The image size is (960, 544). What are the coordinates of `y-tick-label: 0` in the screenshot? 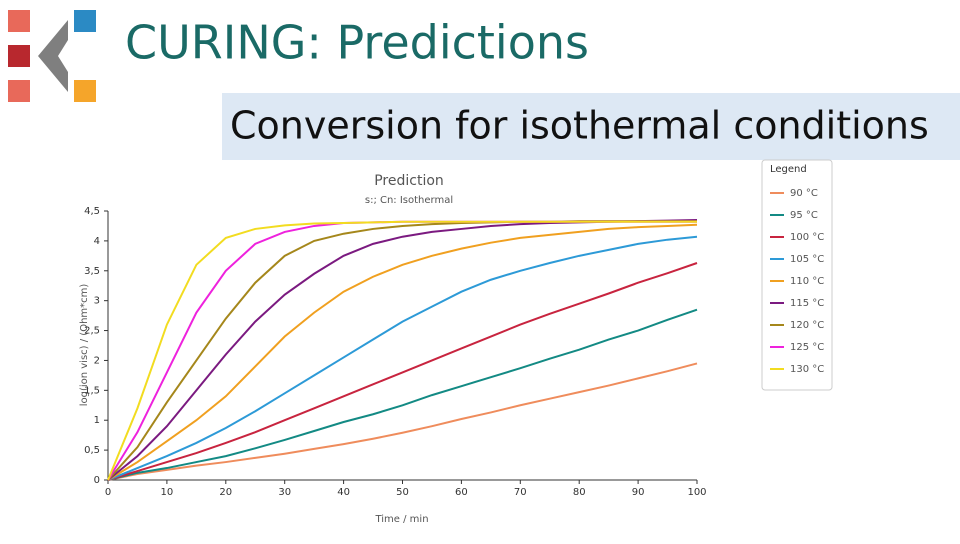 It's located at (97, 480).